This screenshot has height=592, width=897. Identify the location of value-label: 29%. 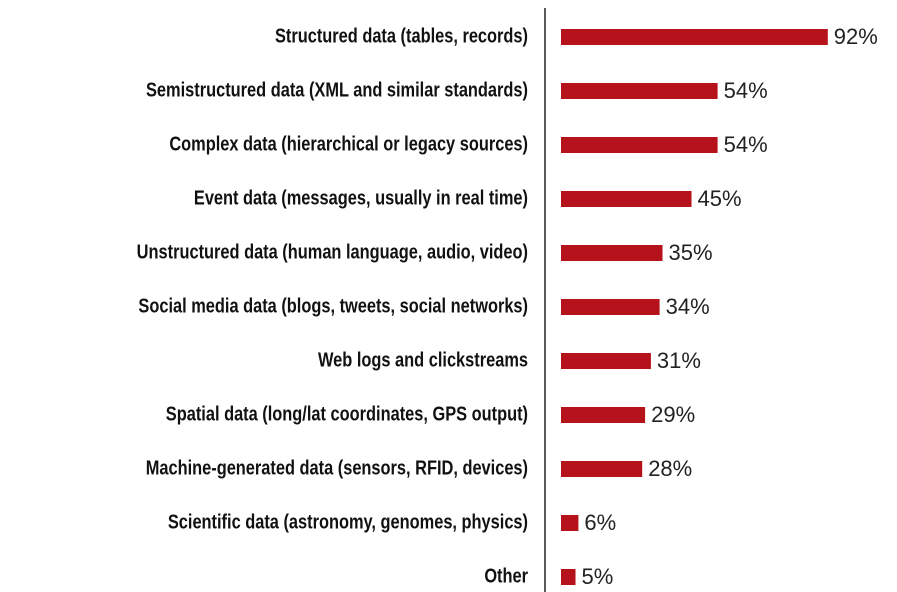
(673, 414).